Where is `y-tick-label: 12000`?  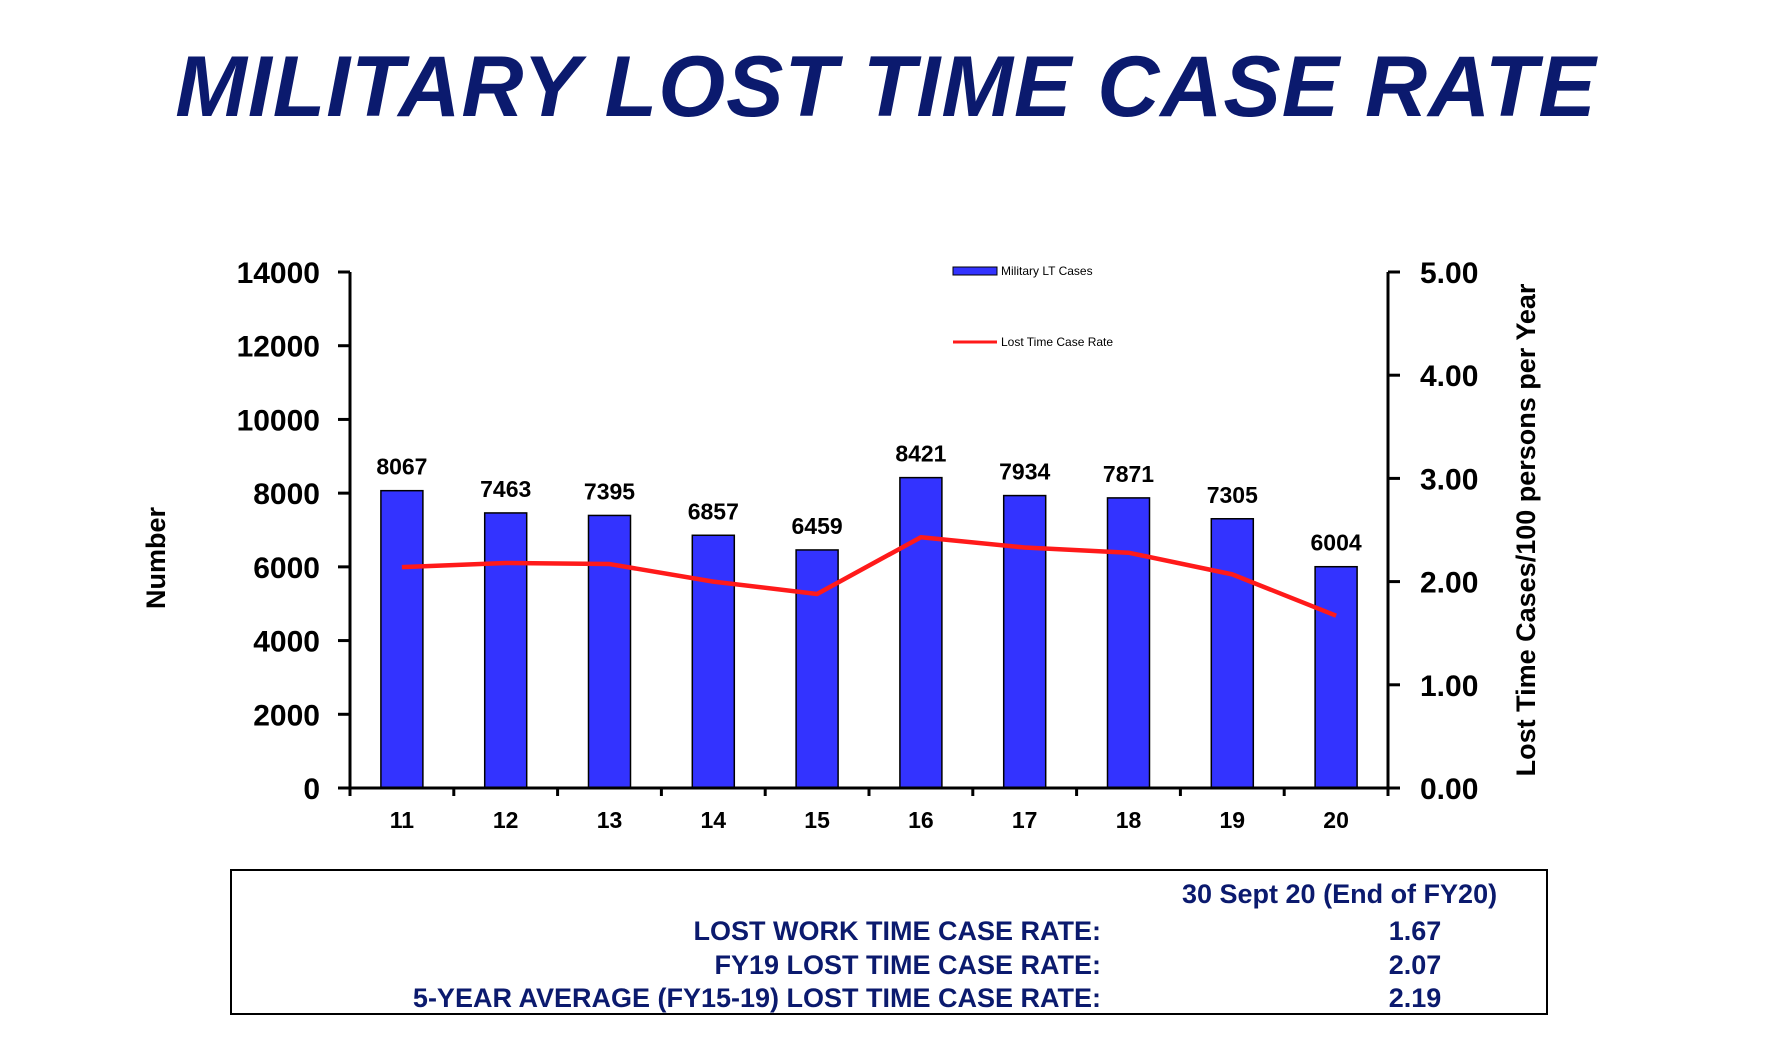
y-tick-label: 12000 is located at coordinates (278, 347).